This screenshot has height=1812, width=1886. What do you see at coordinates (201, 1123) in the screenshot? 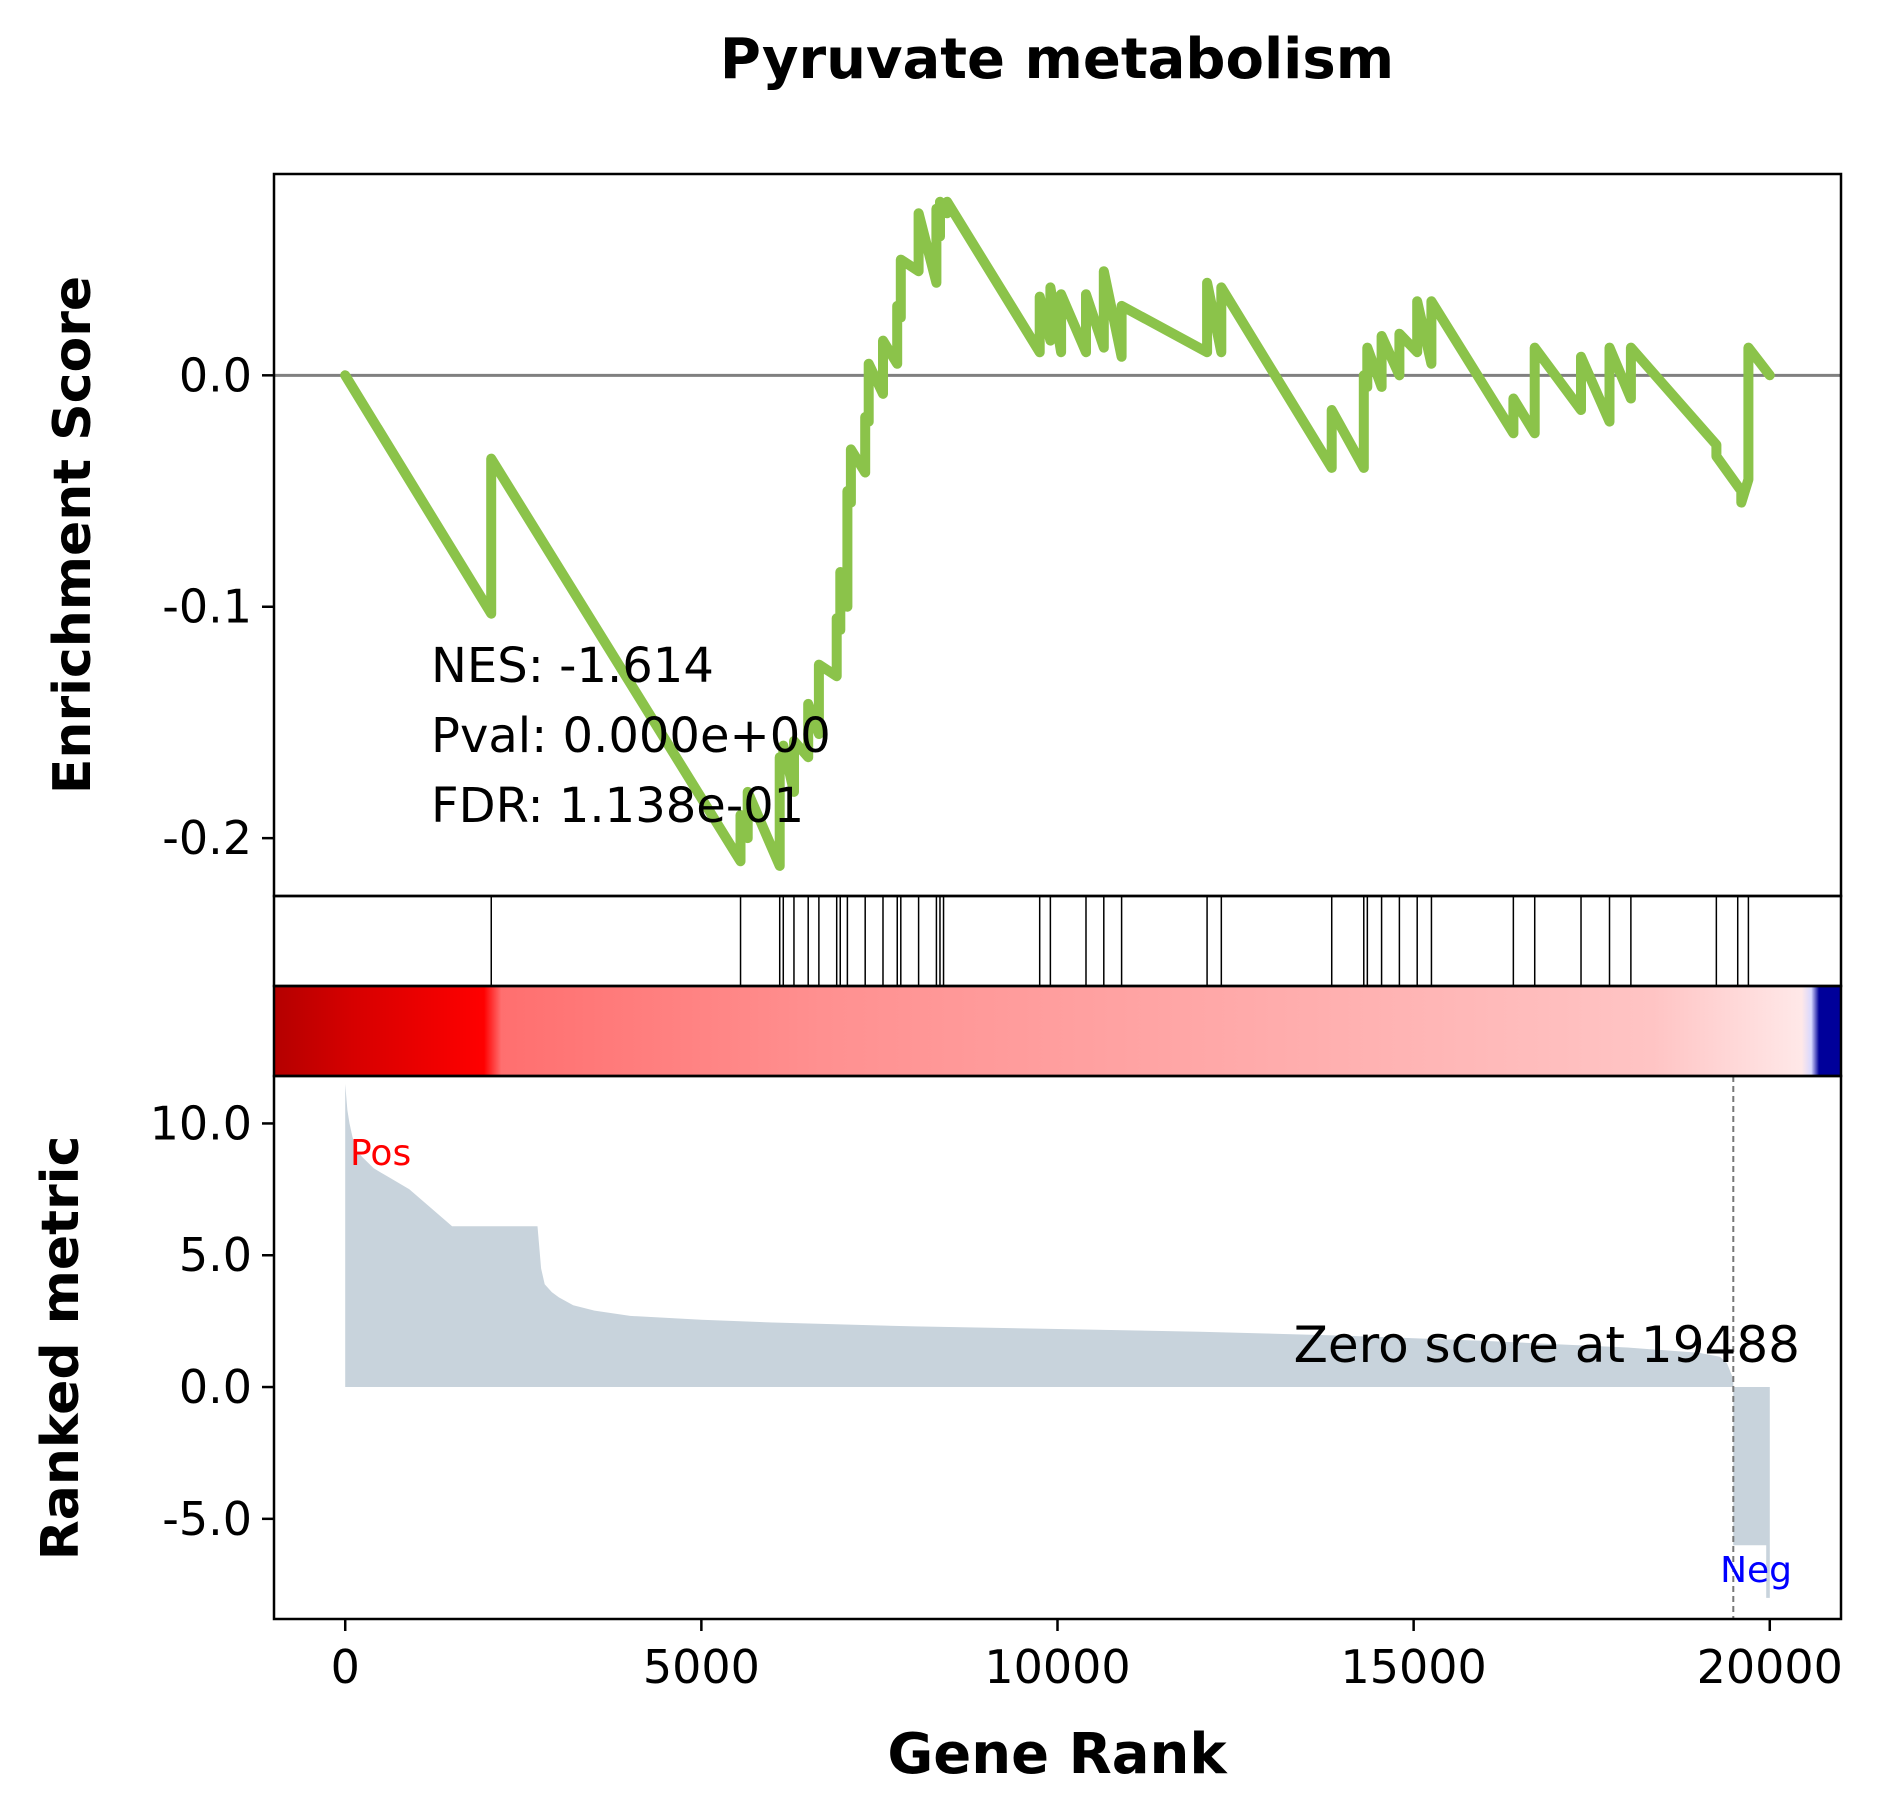
I see `ranked-metric-y-tick-label: 10.0` at bounding box center [201, 1123].